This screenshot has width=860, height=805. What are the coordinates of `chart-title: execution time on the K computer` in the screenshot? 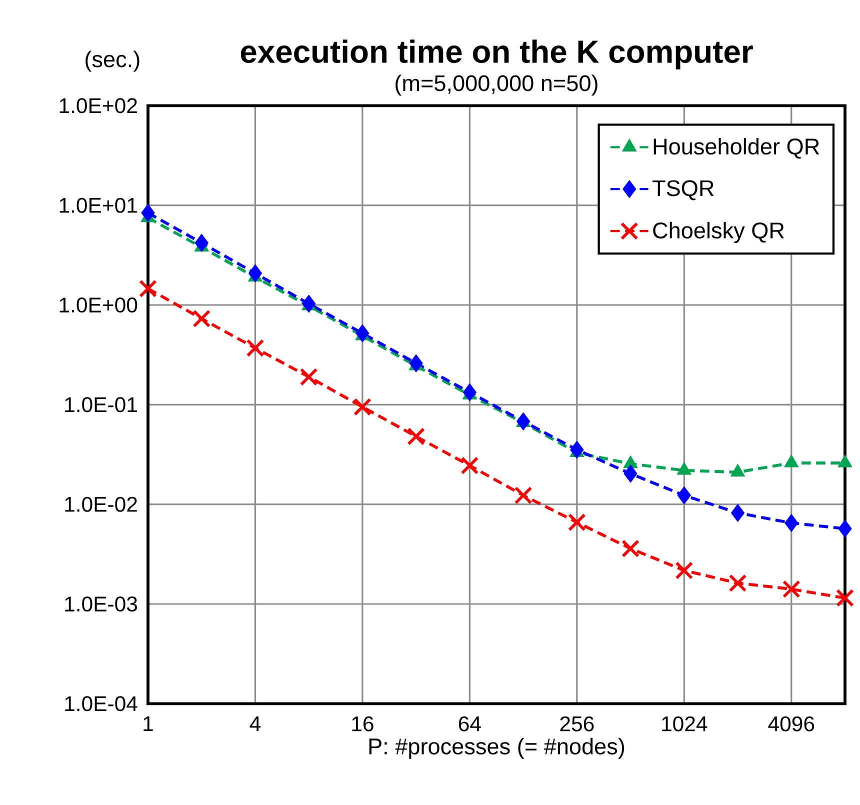 It's located at (496, 55).